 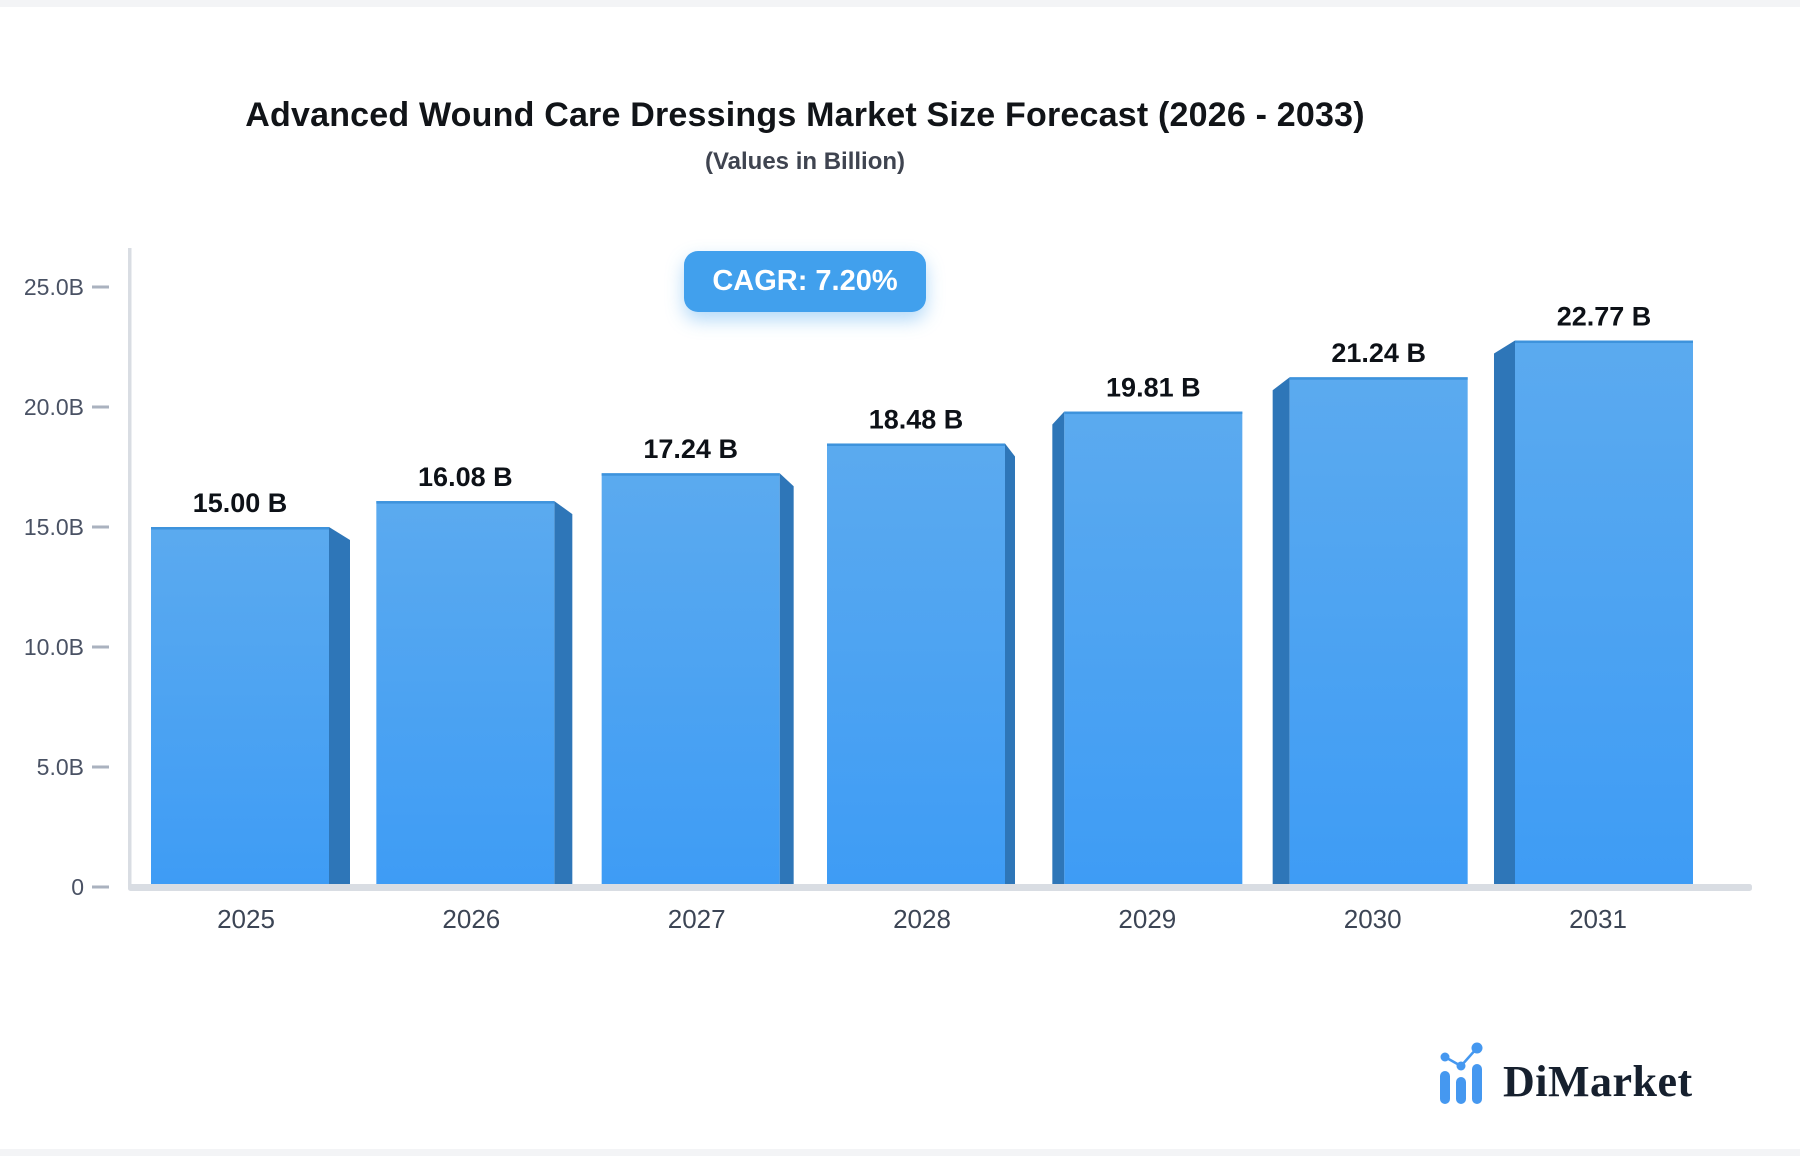 I want to click on x-axis-label-2028: 2028, so click(x=922, y=919).